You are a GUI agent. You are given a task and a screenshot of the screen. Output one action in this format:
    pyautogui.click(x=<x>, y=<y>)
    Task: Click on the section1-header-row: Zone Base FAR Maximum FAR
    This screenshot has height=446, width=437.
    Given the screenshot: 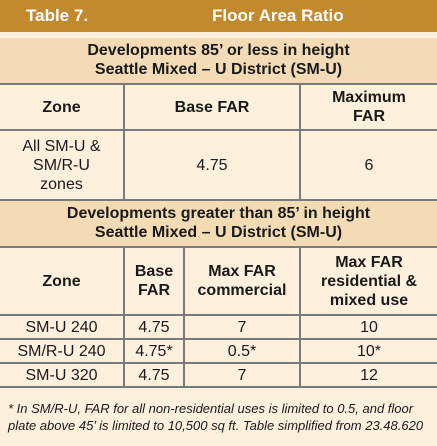 What is the action you would take?
    pyautogui.click(x=218, y=107)
    